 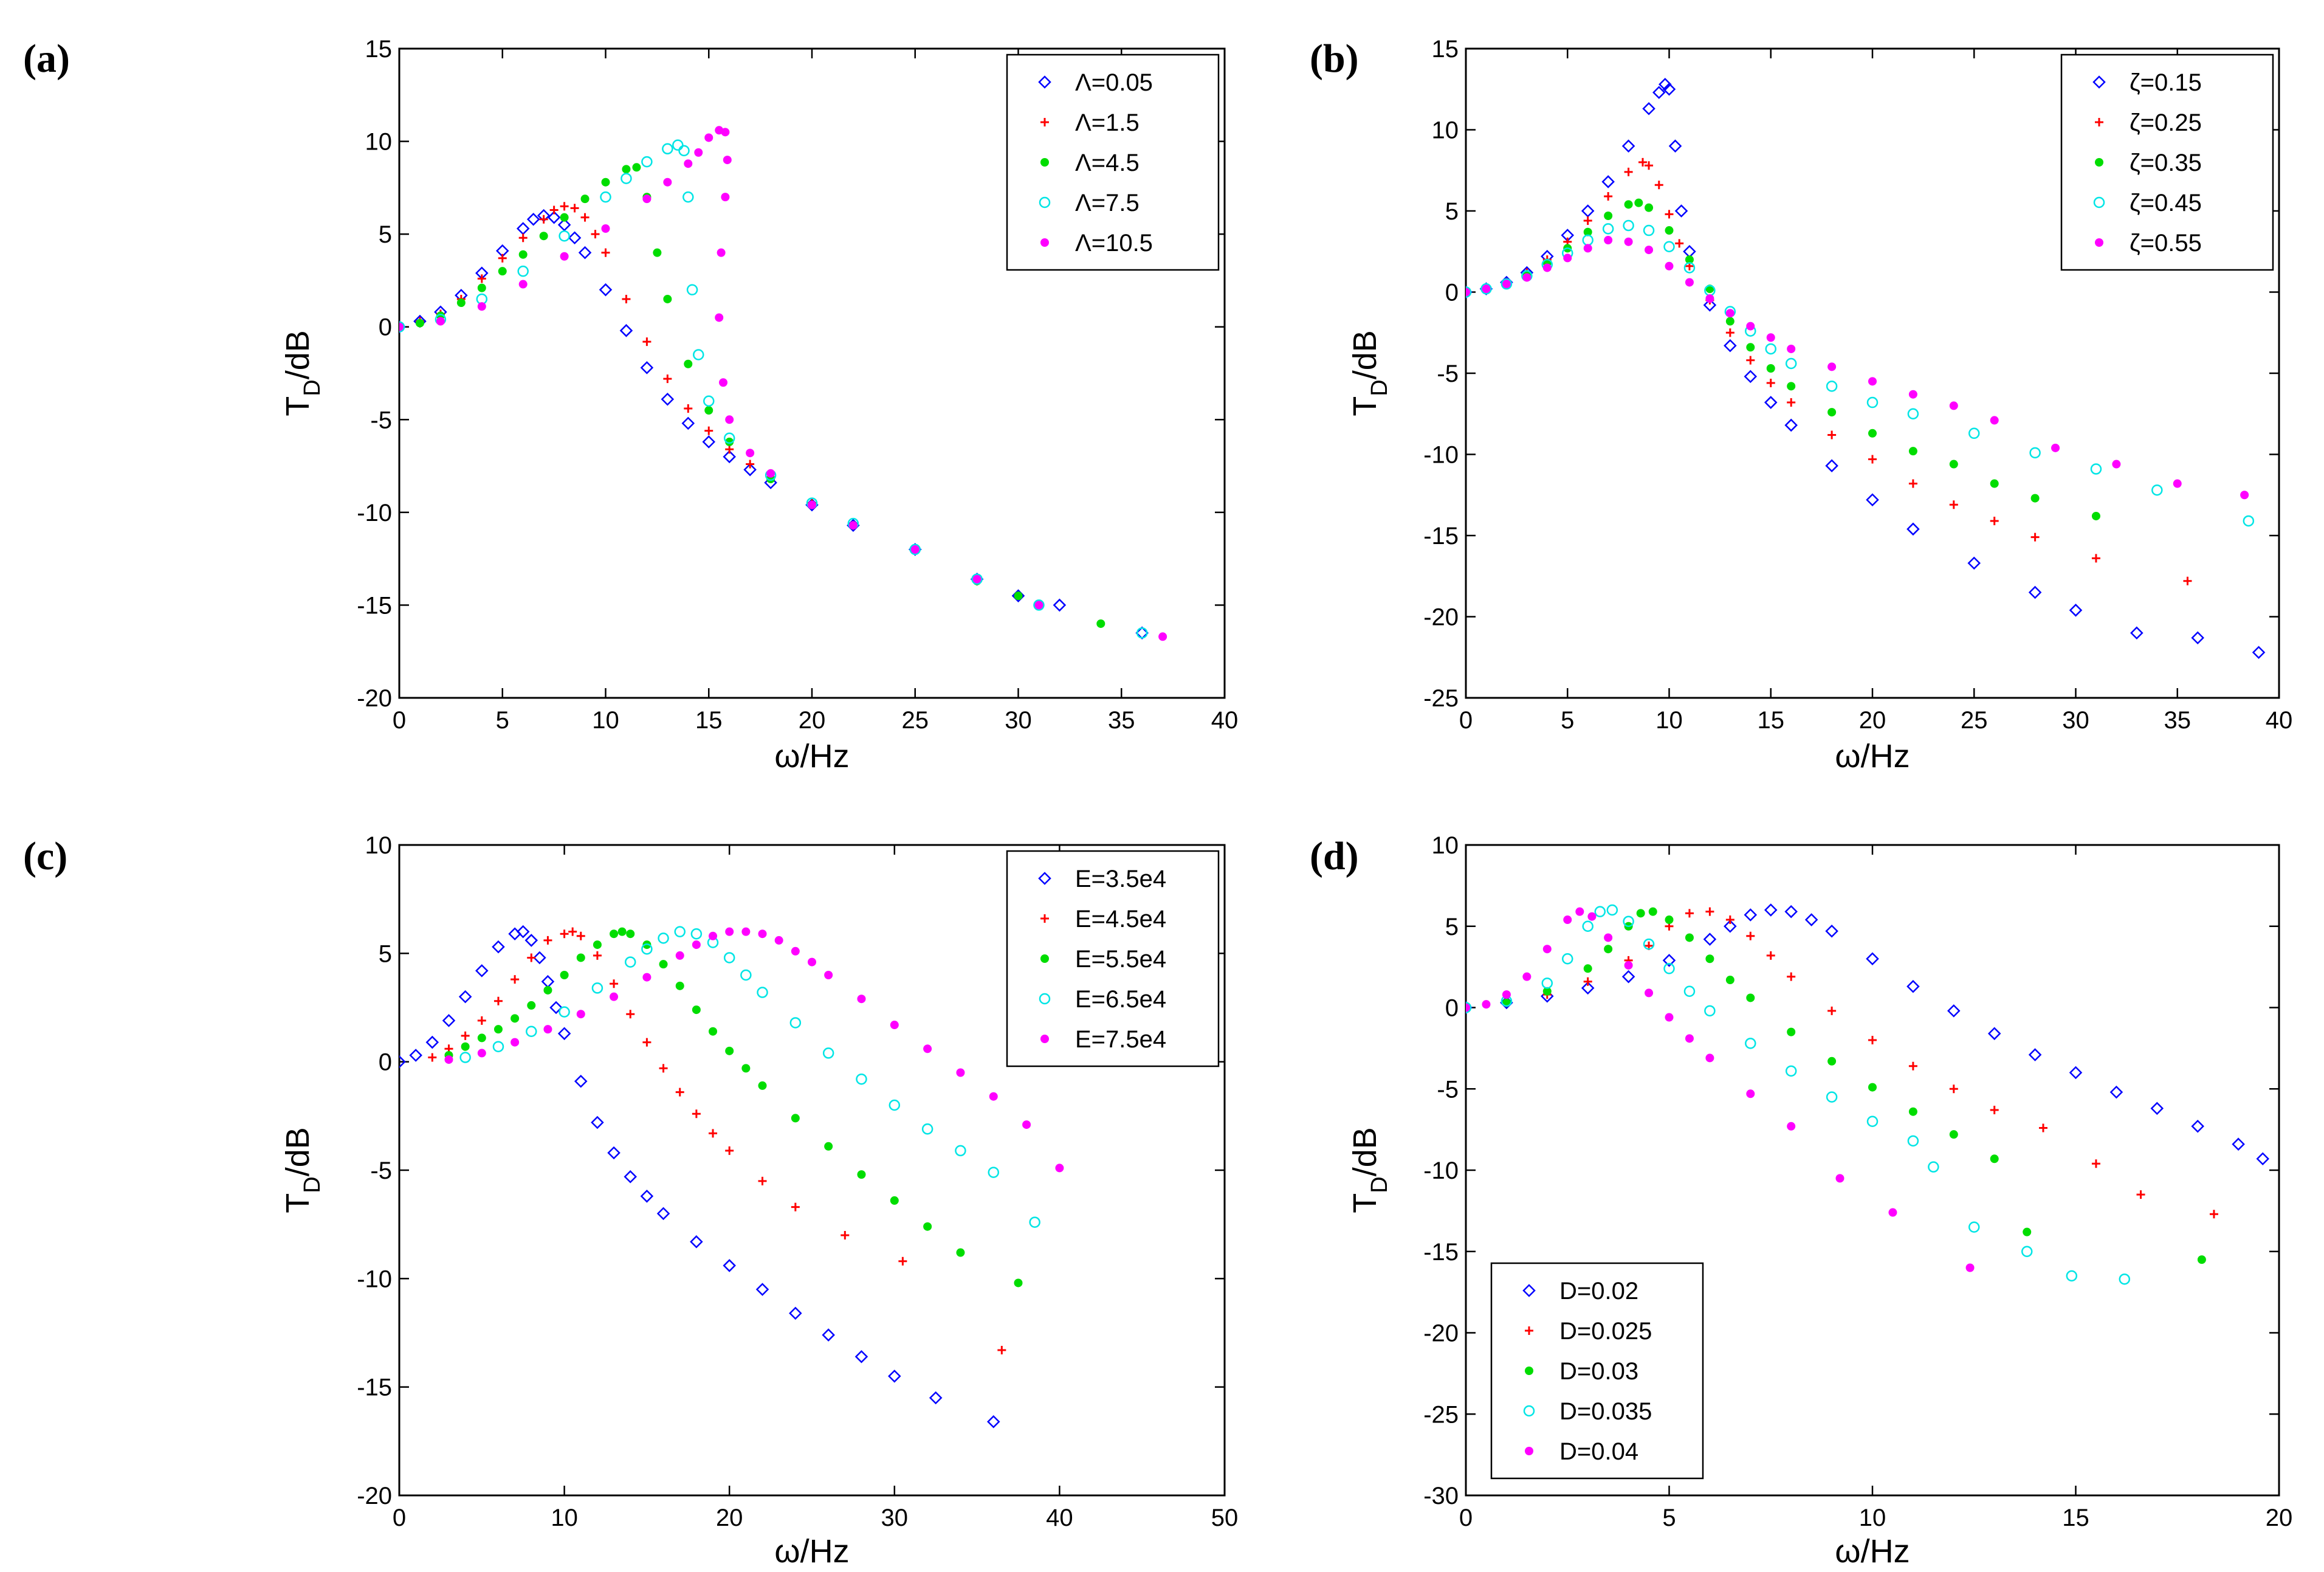 I want to click on y-tick-label: 0, so click(x=1452, y=1008).